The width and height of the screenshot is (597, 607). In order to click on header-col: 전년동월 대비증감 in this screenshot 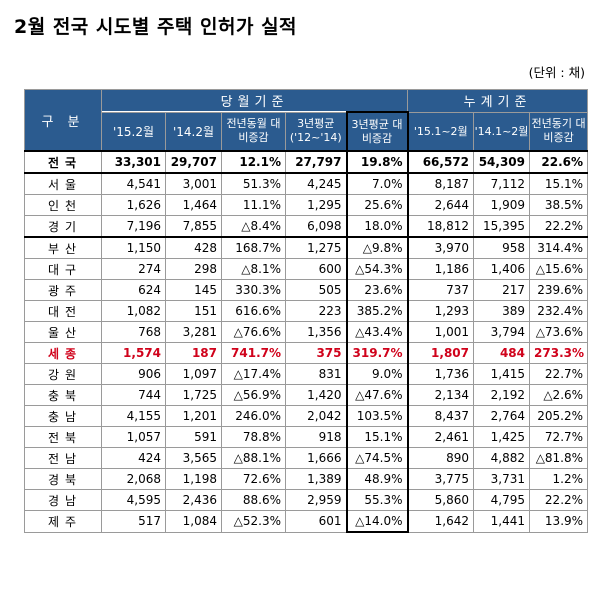, I will do `click(253, 131)`.